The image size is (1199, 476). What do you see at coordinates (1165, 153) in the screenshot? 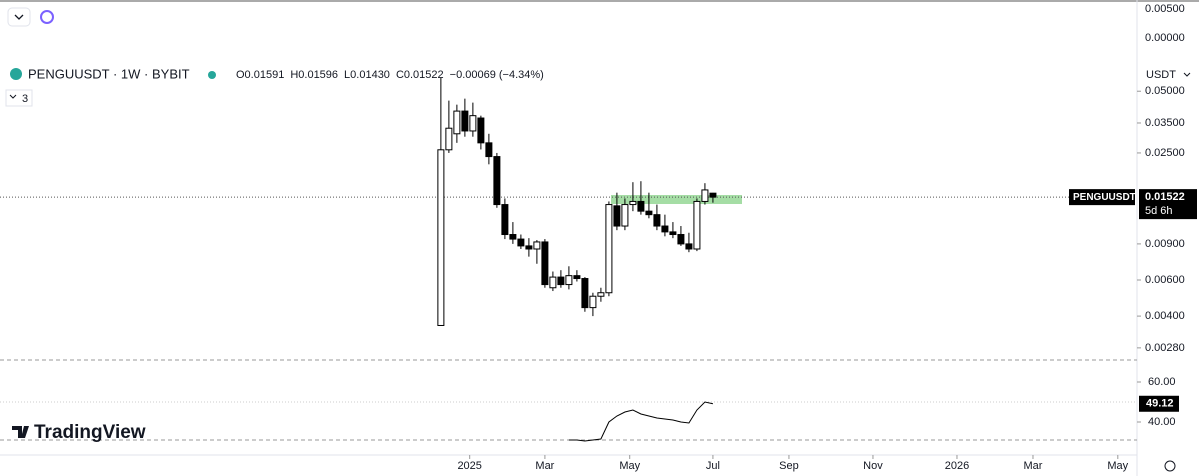
I see `y-tick-label: 0.02500` at bounding box center [1165, 153].